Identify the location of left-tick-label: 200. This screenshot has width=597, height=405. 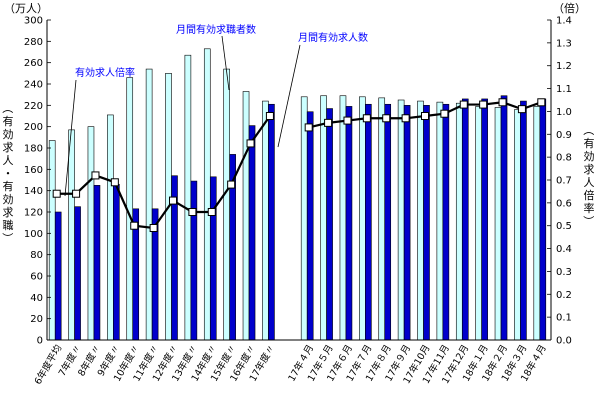
(33, 127).